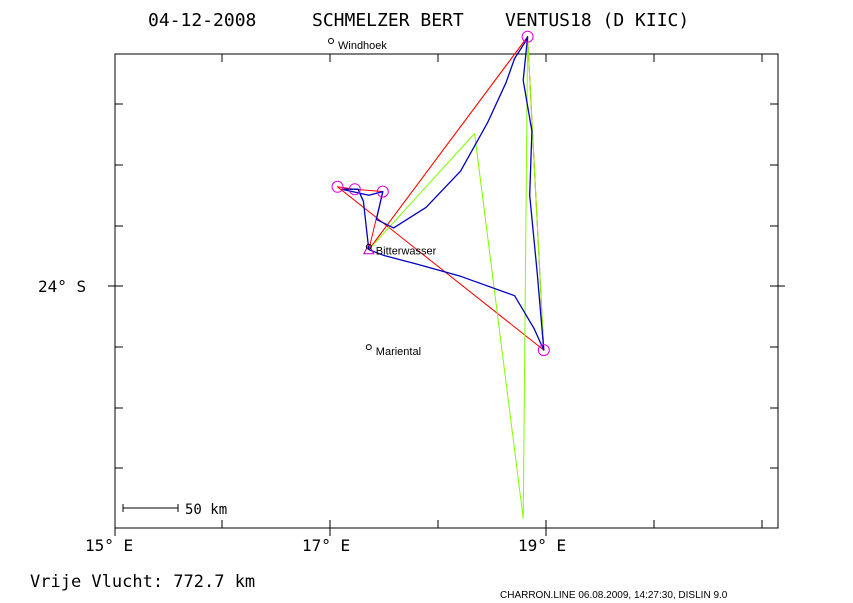  I want to click on scale-bar: 50 km, so click(174, 510).